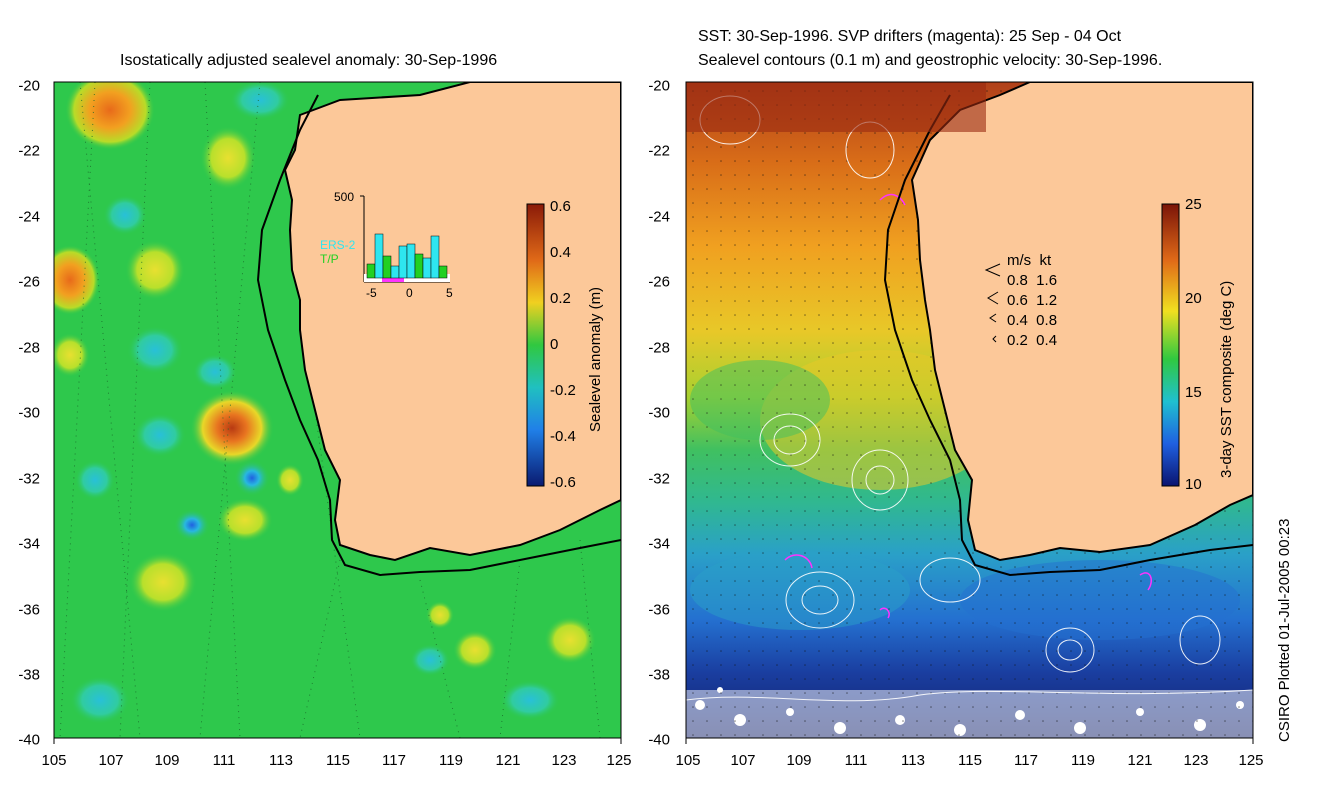 The image size is (1320, 810). Describe the element at coordinates (659, 217) in the screenshot. I see `y-tick-right: -24` at that location.